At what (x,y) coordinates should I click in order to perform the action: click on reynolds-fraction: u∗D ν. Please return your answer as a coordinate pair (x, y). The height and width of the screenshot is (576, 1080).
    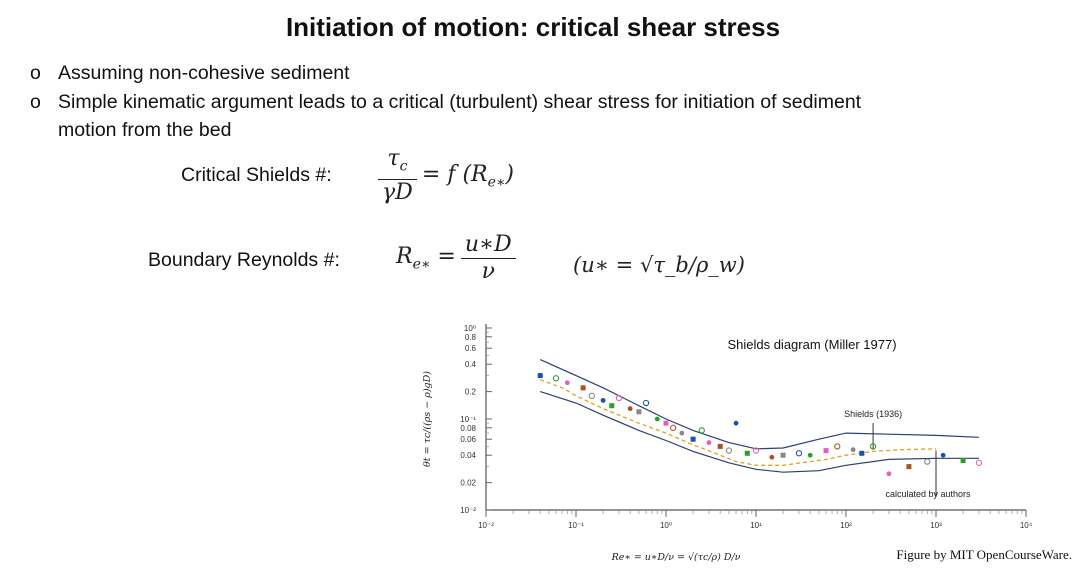
    Looking at the image, I should click on (488, 258).